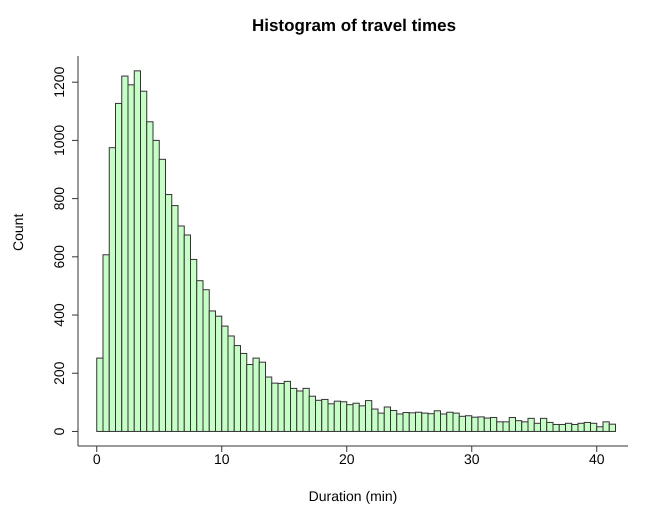 The width and height of the screenshot is (648, 527). Describe the element at coordinates (222, 458) in the screenshot. I see `x-tick-label: 10` at that location.